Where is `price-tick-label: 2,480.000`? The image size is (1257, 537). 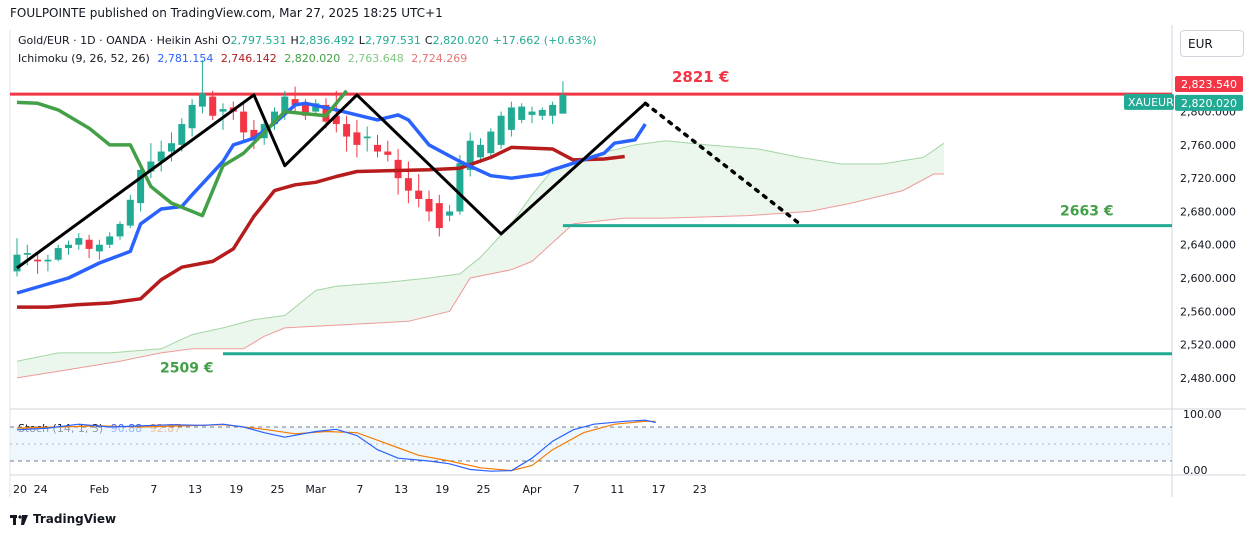 price-tick-label: 2,480.000 is located at coordinates (1208, 378).